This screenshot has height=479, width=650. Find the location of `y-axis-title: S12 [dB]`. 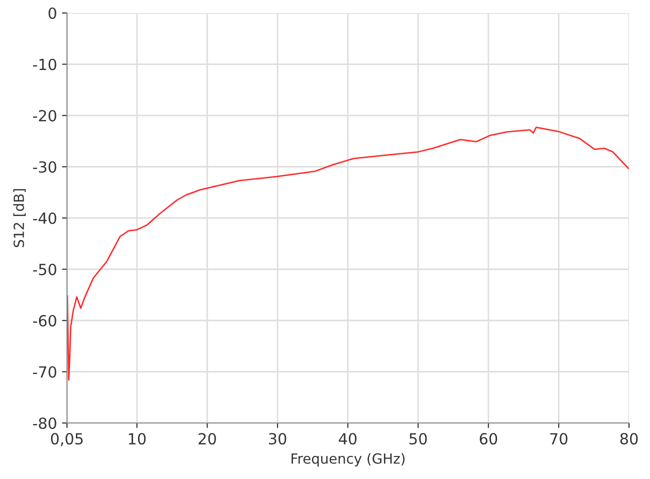

y-axis-title: S12 [dB] is located at coordinates (19, 218).